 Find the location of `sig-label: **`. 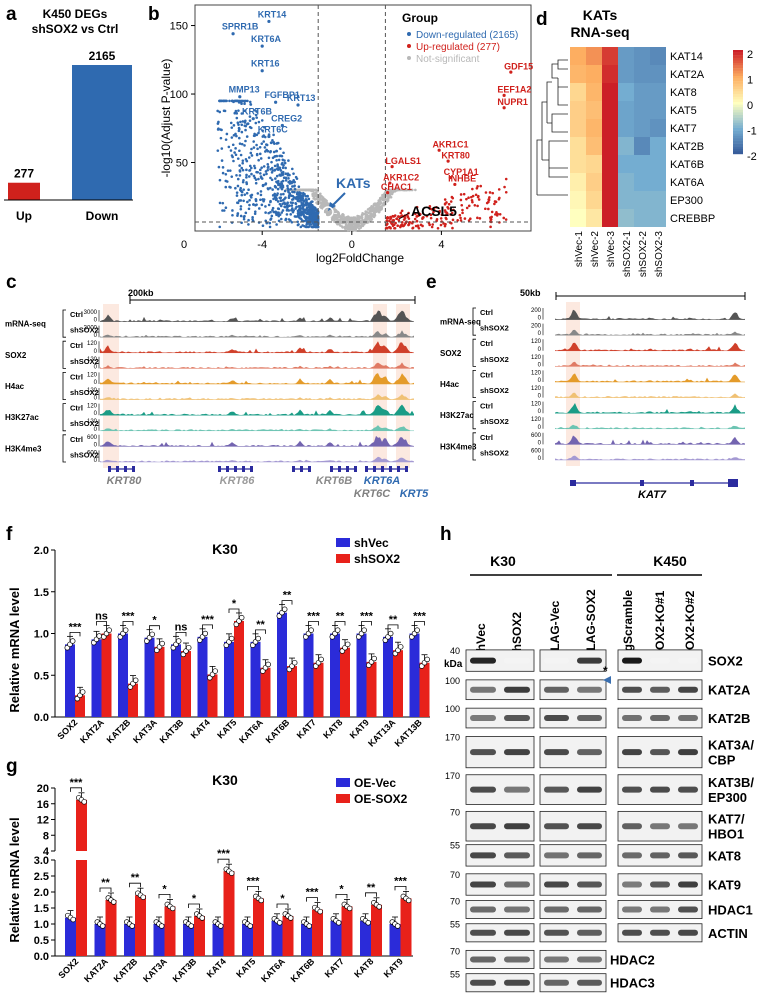

sig-label: ** is located at coordinates (135, 878).